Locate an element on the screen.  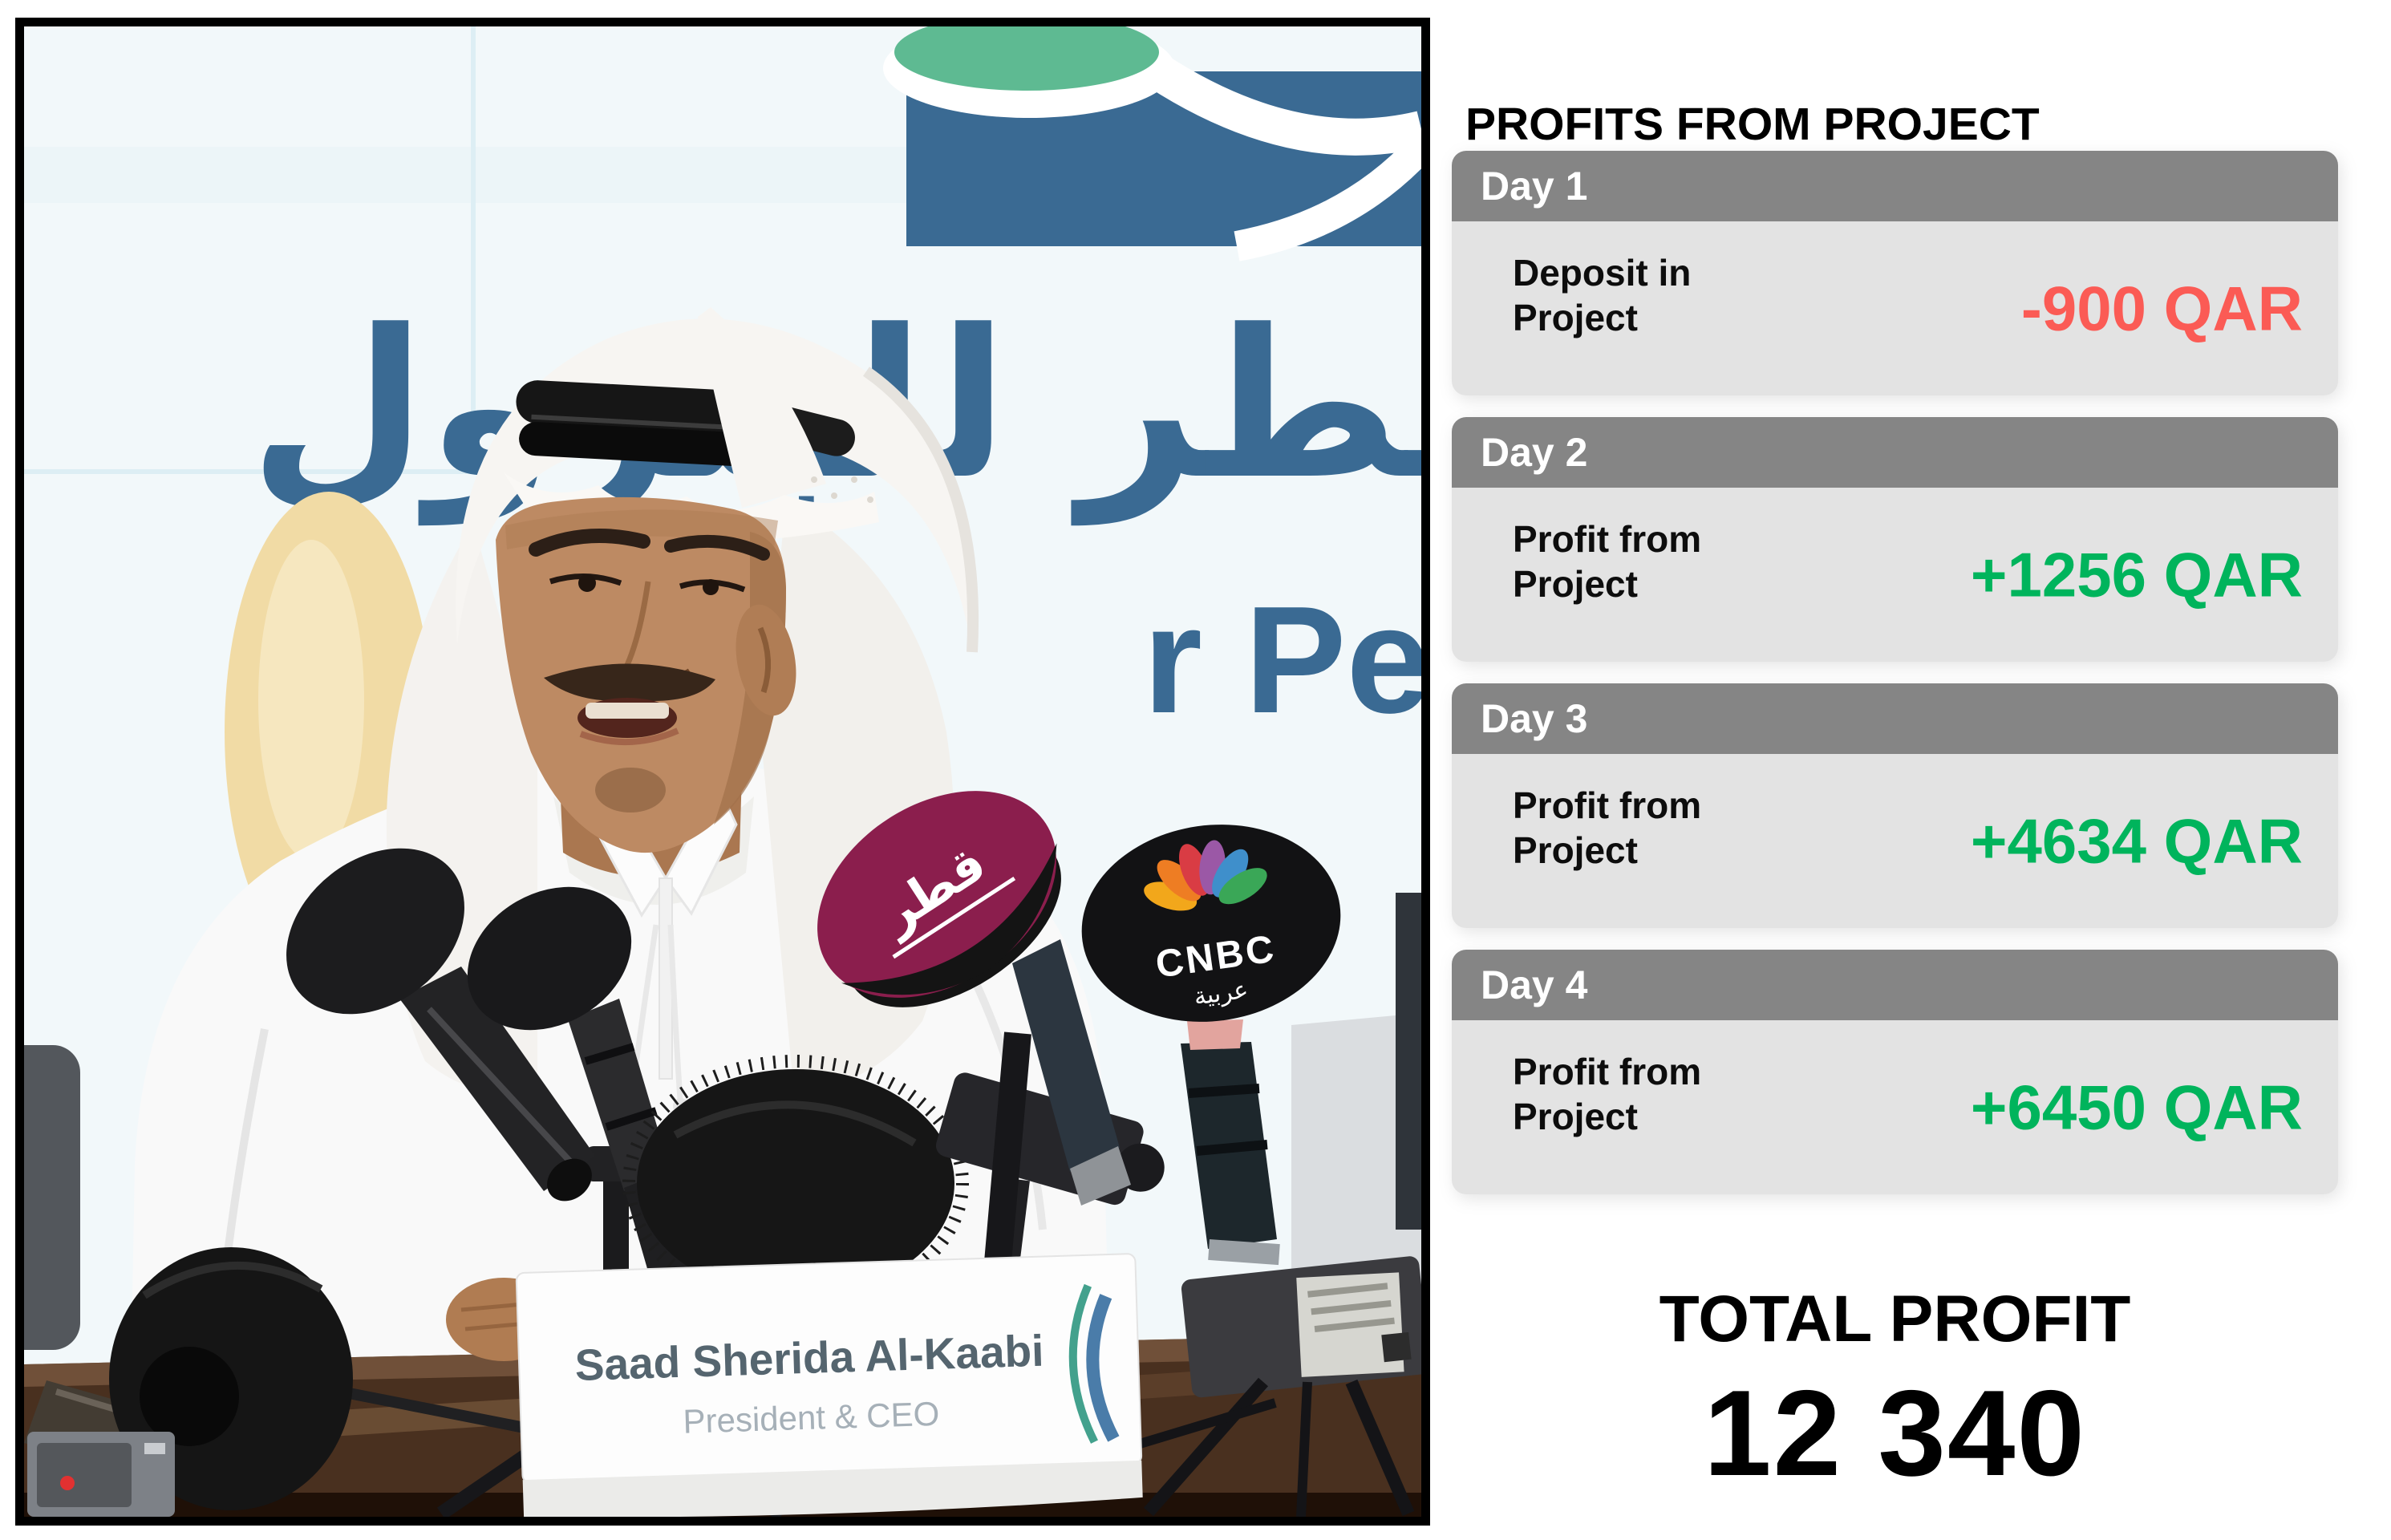
day-card-2: Day 2 Profit from Project +1256 QAR is located at coordinates (1895, 539).